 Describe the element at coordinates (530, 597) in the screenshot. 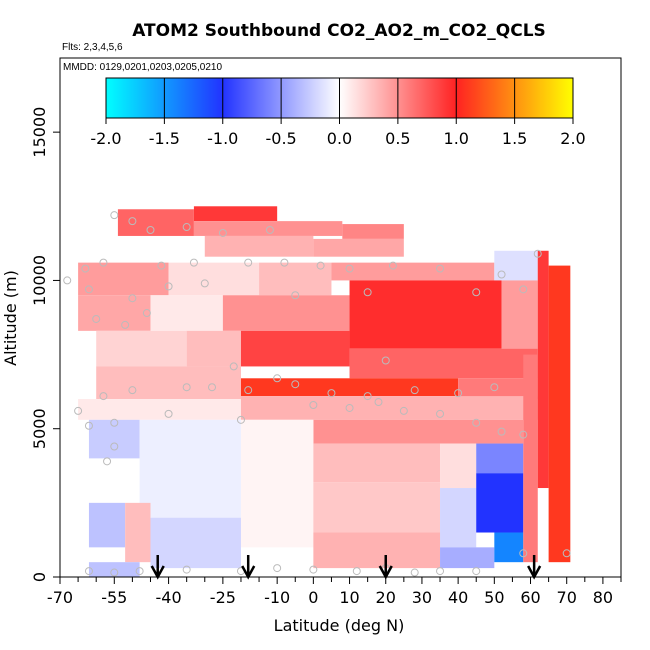

I see `x-tick-label: 60` at that location.